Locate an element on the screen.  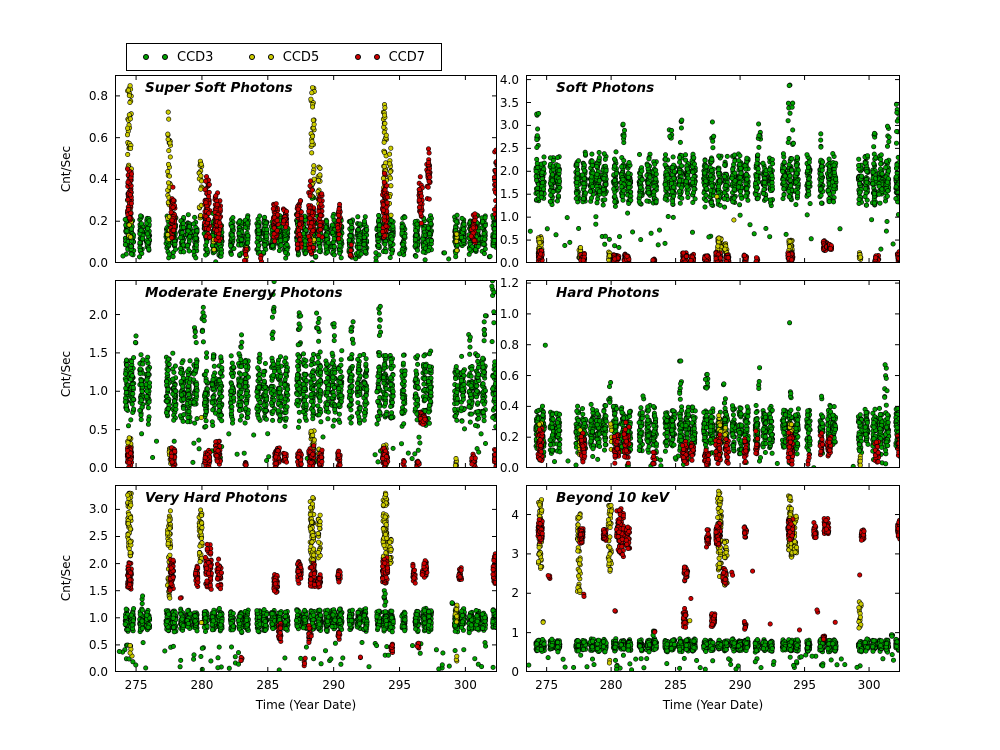
plot-super-soft-photons: Super Soft Photons is located at coordinates (306, 169).